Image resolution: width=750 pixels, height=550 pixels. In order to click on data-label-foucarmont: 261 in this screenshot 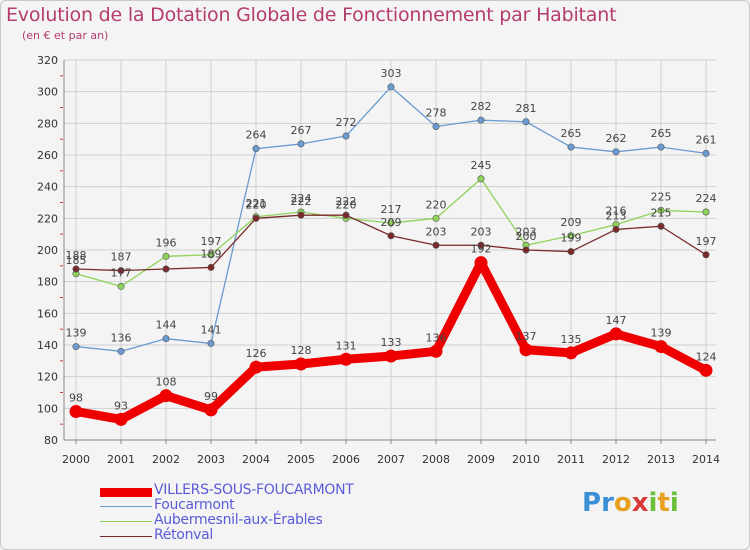, I will do `click(706, 139)`.